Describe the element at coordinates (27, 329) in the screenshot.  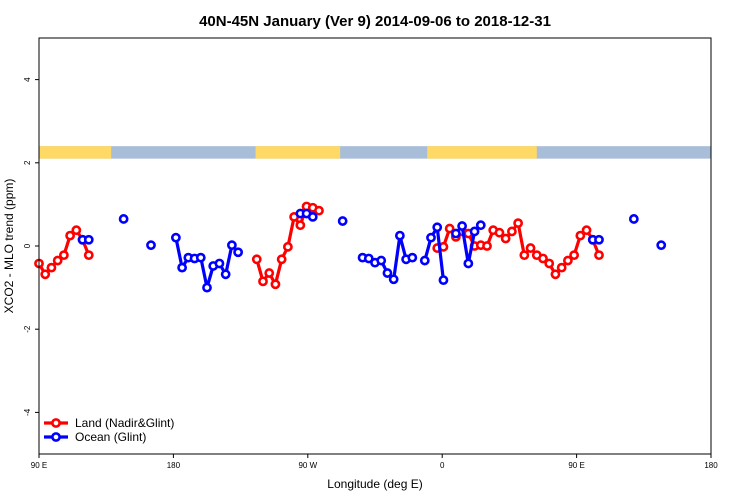
I see `y-tick-label-1: -2` at that location.